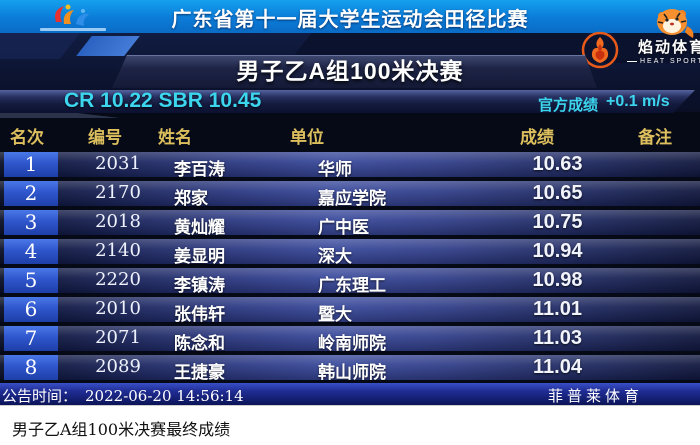 This screenshot has width=700, height=445. What do you see at coordinates (557, 164) in the screenshot?
I see `result-cell: 10.63` at bounding box center [557, 164].